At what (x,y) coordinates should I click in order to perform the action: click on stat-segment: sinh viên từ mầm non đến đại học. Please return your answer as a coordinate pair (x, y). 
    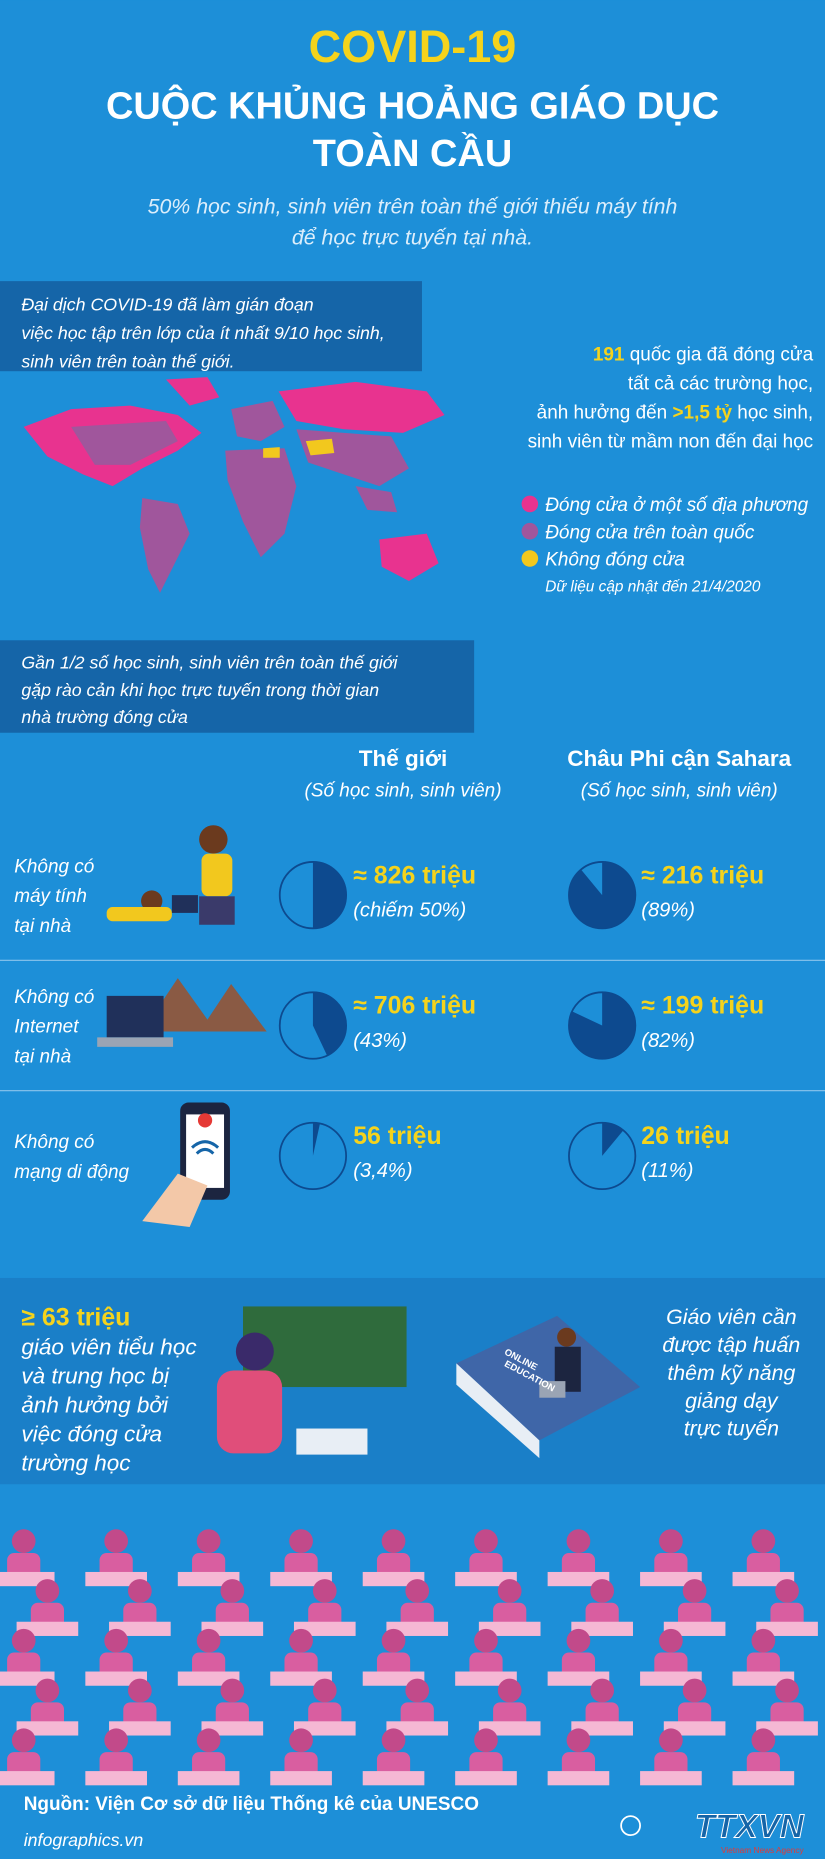
    Looking at the image, I should click on (671, 442).